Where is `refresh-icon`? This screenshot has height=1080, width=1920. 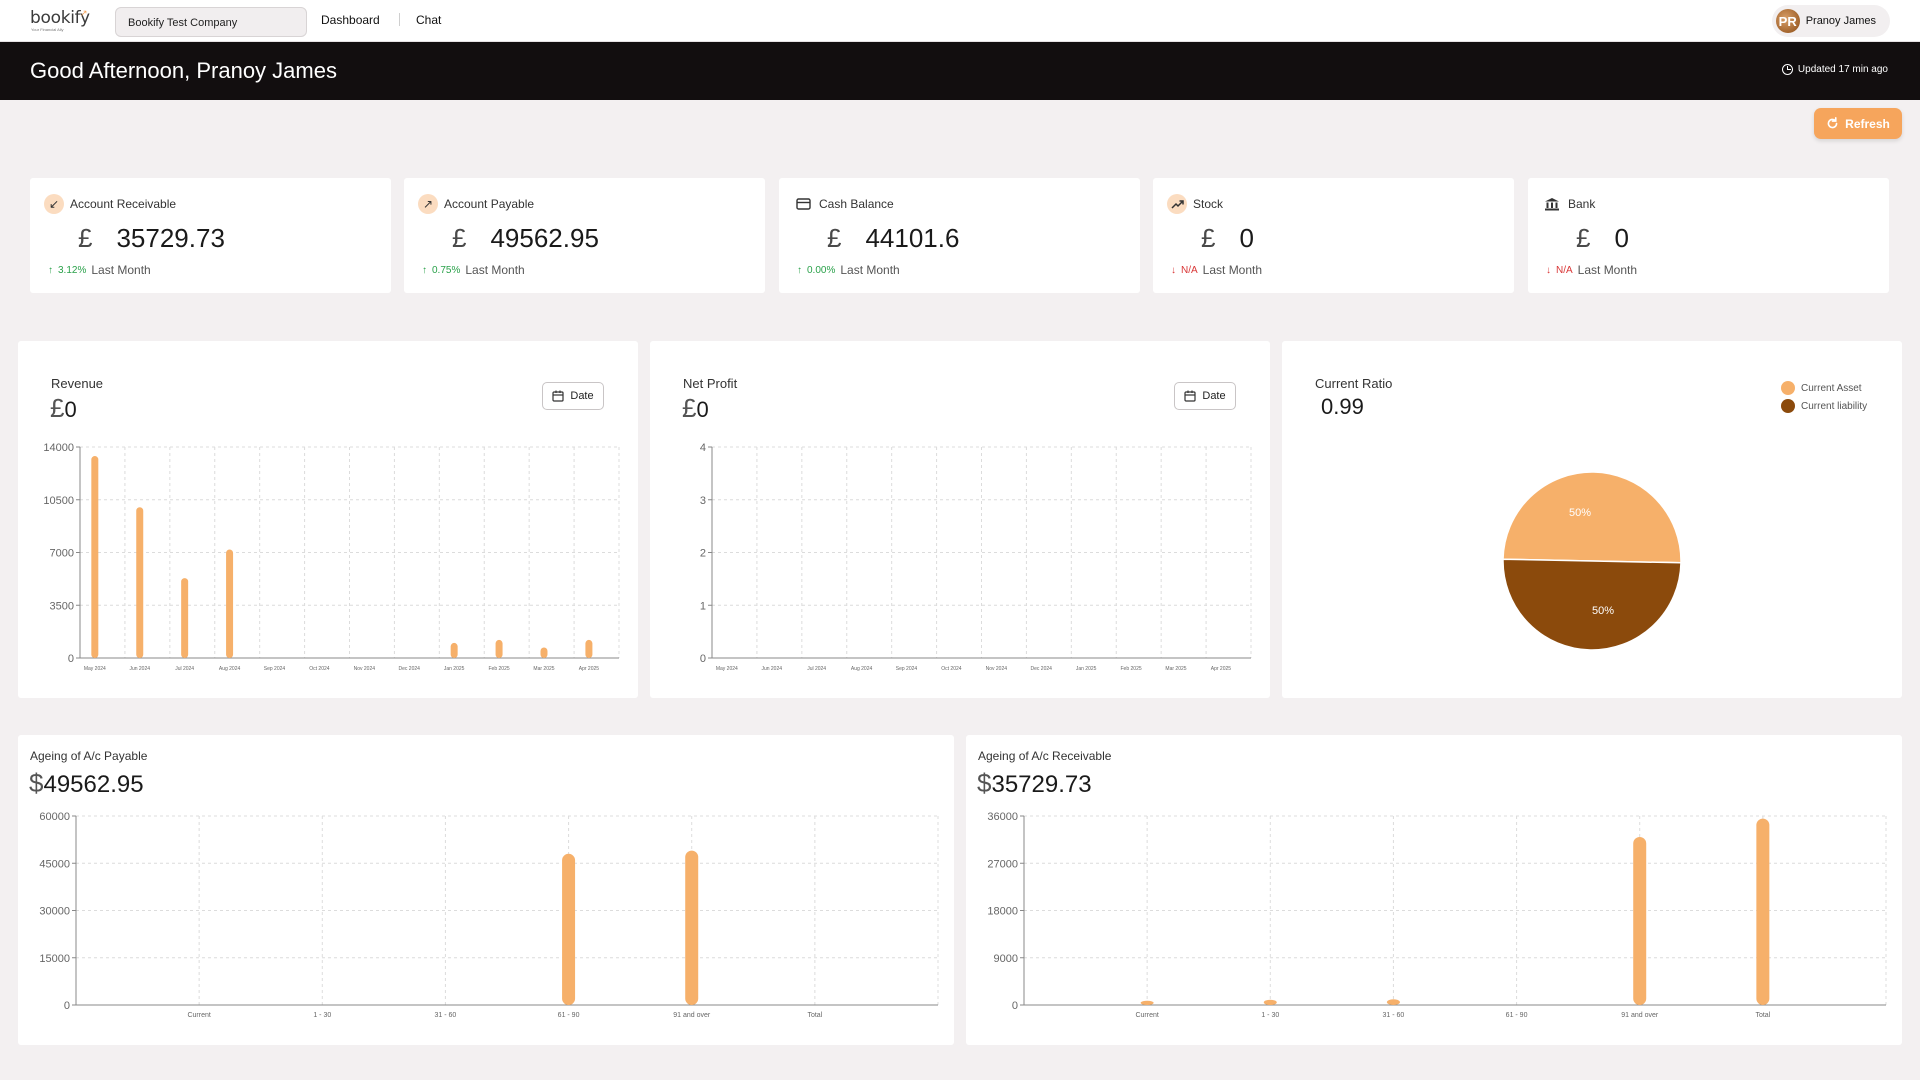
refresh-icon is located at coordinates (1832, 123).